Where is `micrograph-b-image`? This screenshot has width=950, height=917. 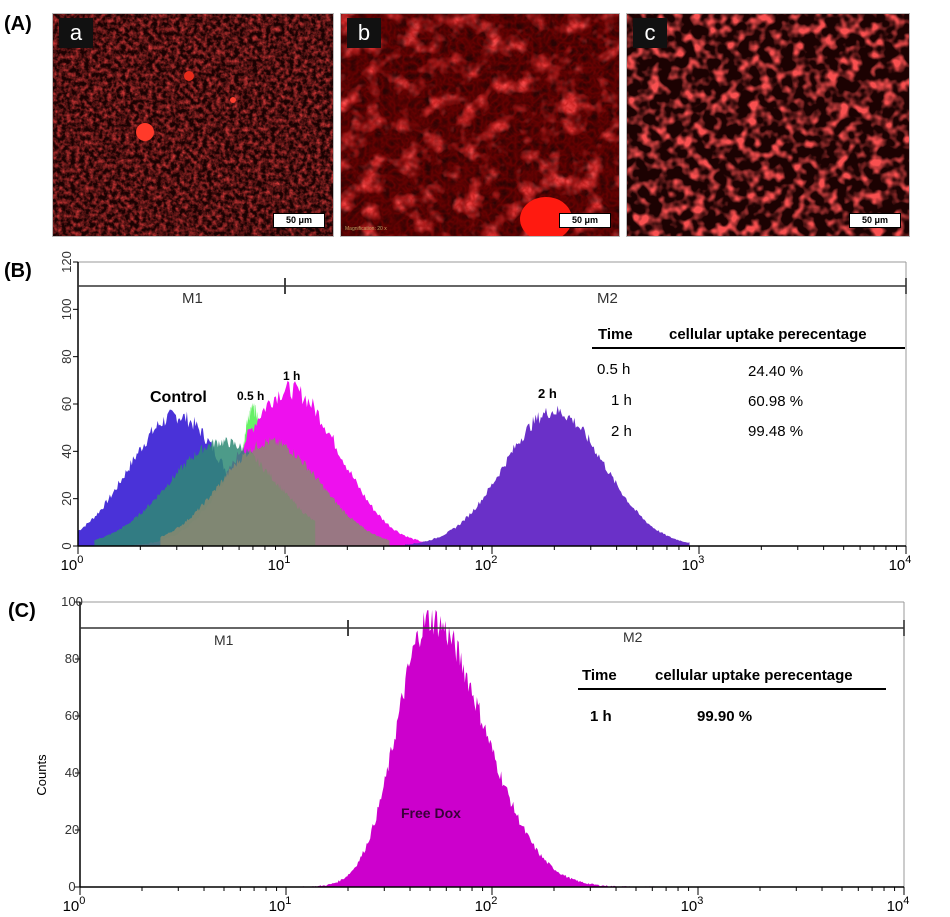 micrograph-b-image is located at coordinates (480, 125).